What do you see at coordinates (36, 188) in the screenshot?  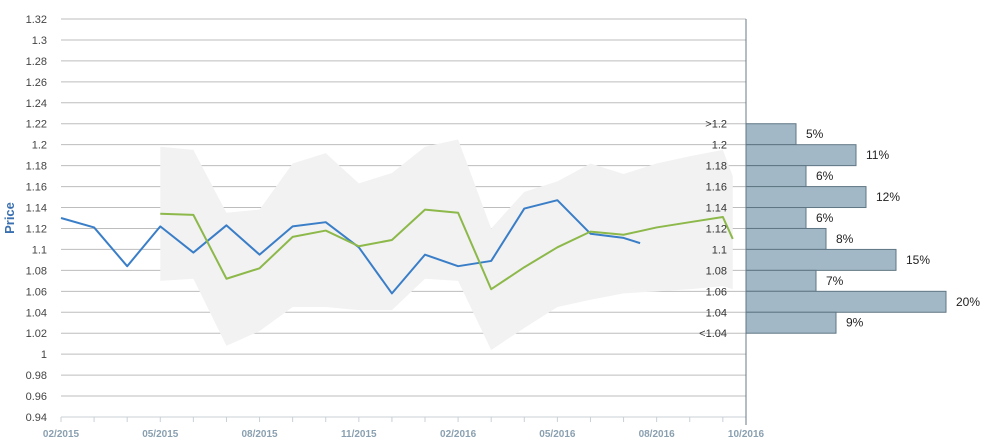 I see `y-tick-label: 1.16` at bounding box center [36, 188].